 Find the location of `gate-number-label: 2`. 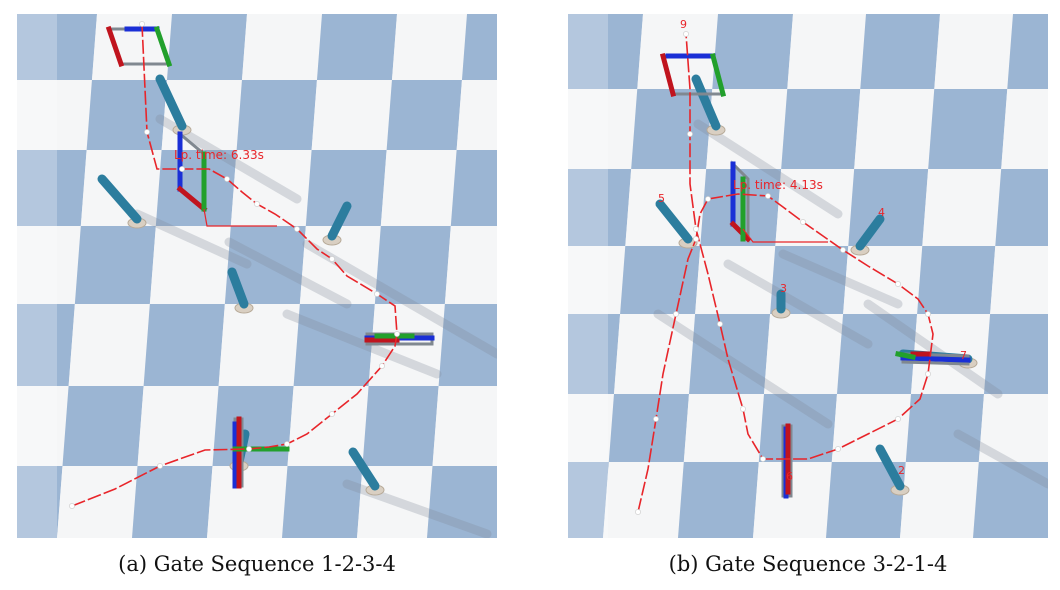

gate-number-label: 2 is located at coordinates (901, 470).